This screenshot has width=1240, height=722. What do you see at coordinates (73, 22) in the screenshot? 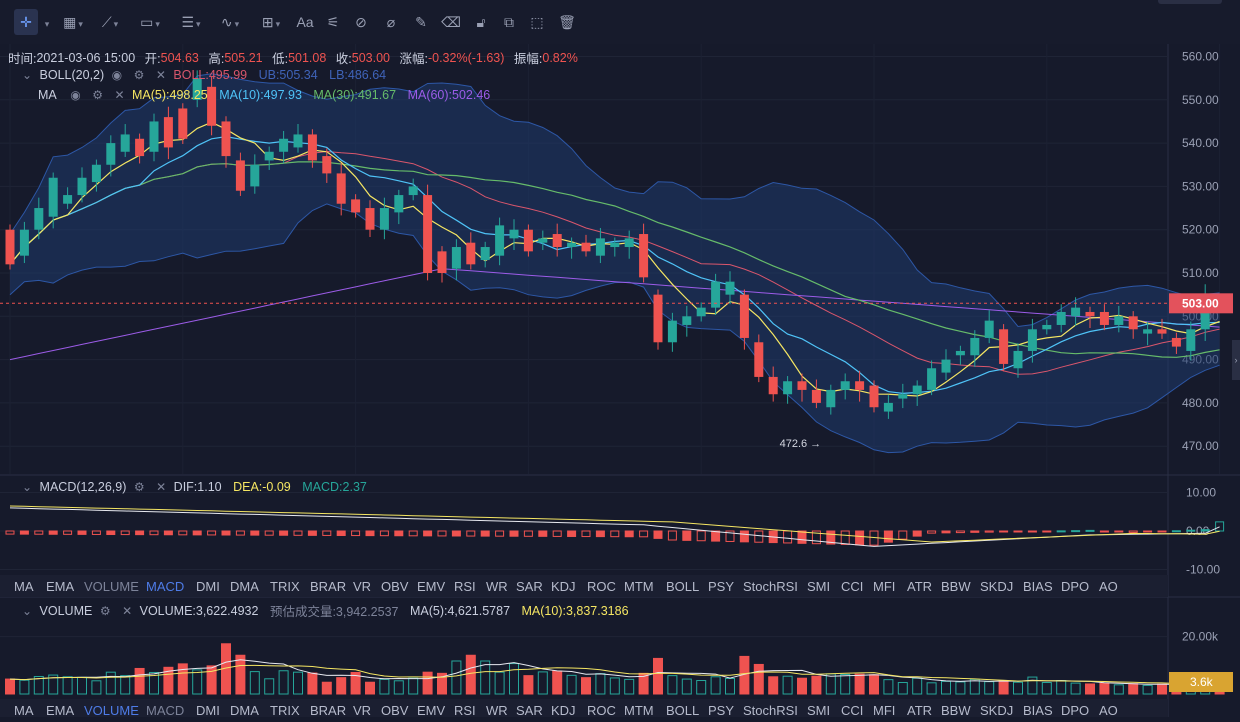
I see `grid-icon: ▦ ▾` at bounding box center [73, 22].